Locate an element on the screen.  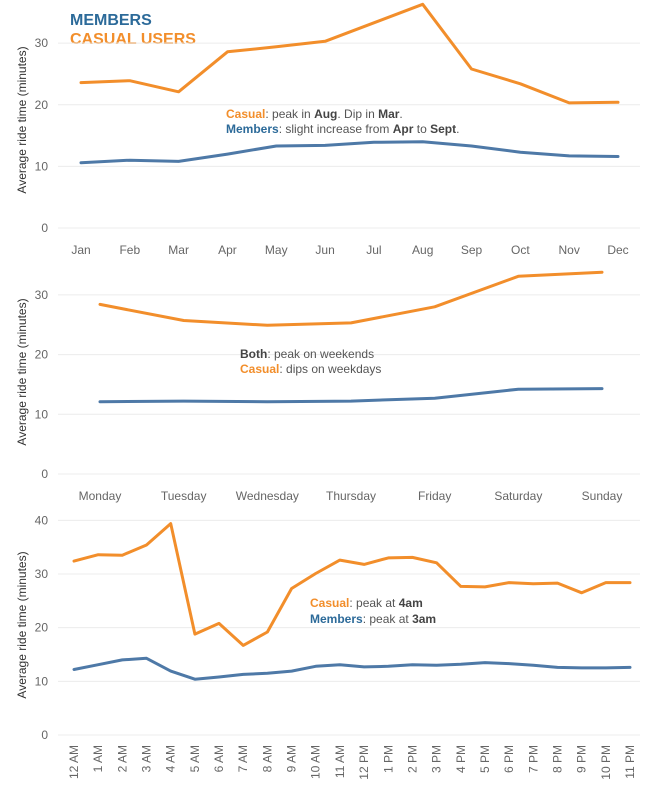
x-tick-label: Thursday is located at coordinates (351, 496).